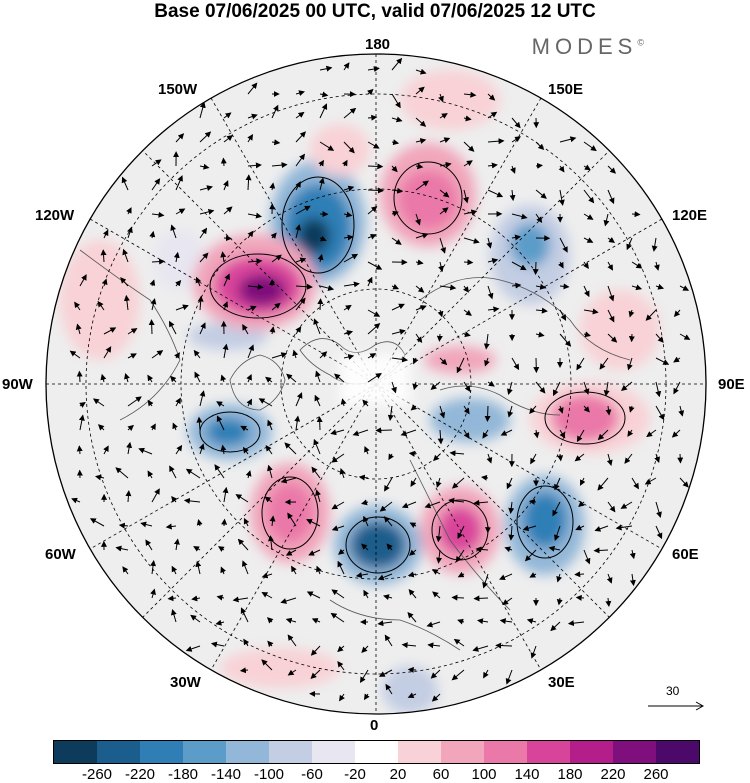 The image size is (750, 783). Describe the element at coordinates (690, 215) in the screenshot. I see `lon-label-120e: 120E` at that location.